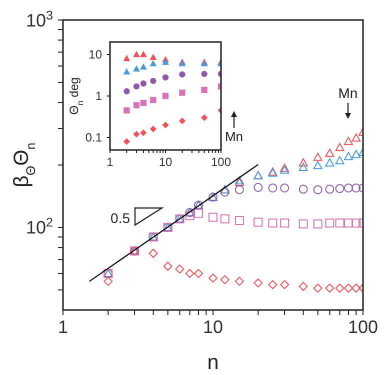  What do you see at coordinates (120, 218) in the screenshot?
I see `annotation: 0.5` at bounding box center [120, 218].